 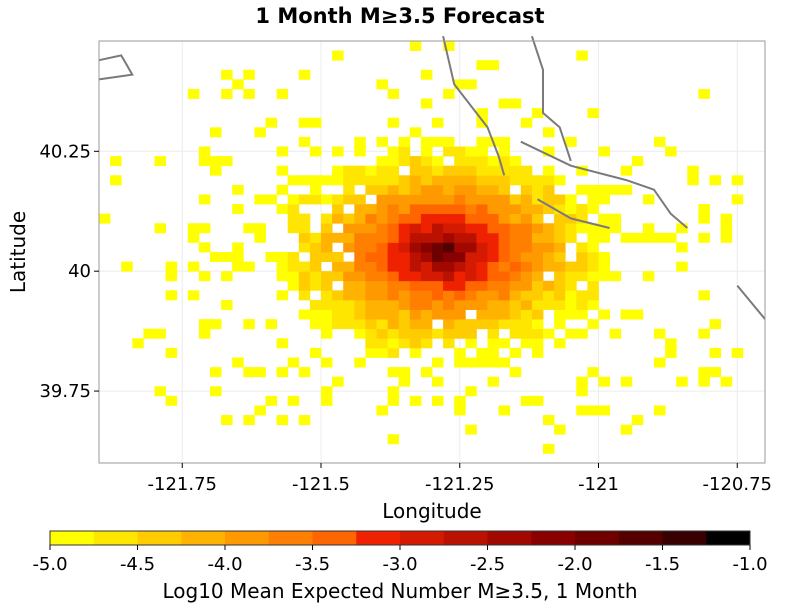 I want to click on x-tick-label: -121.75, so click(x=182, y=484).